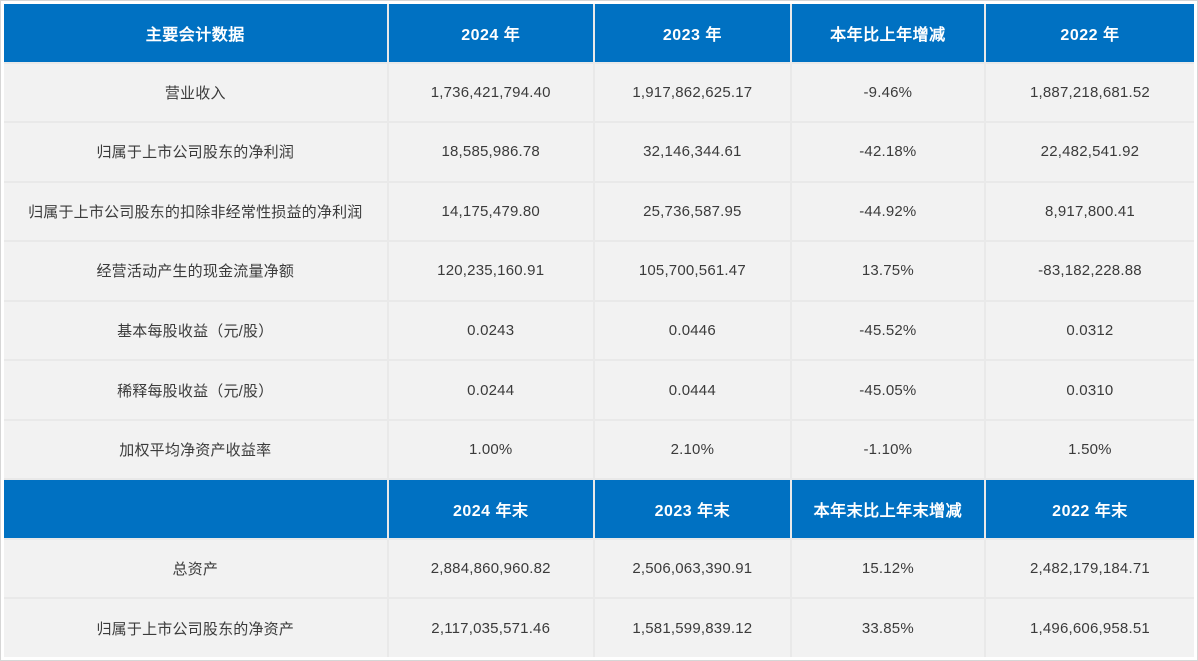  What do you see at coordinates (490, 152) in the screenshot?
I see `value-cell-2024: 18,585,986.78` at bounding box center [490, 152].